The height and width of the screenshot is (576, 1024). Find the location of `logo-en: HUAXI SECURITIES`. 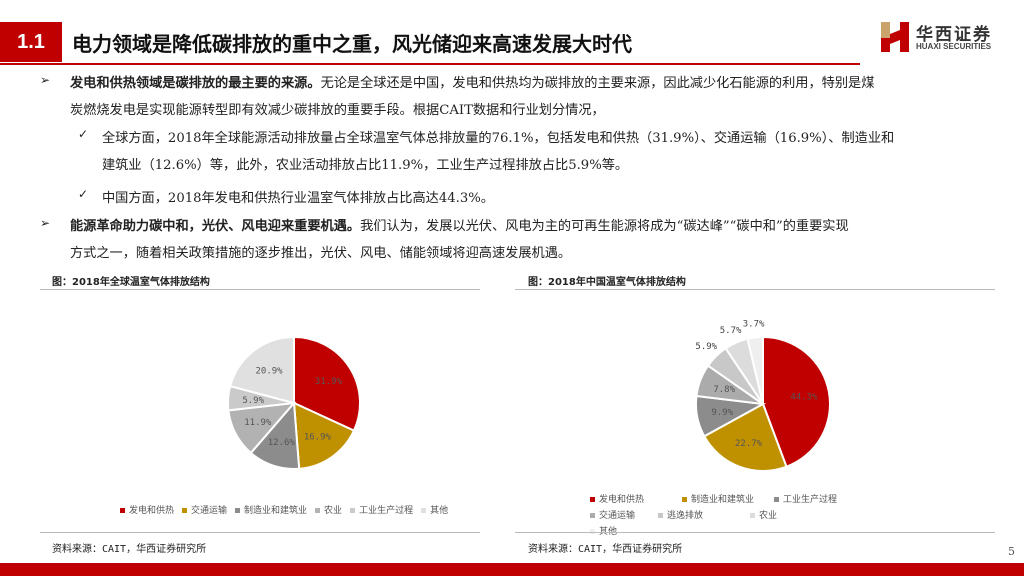

logo-en: HUAXI SECURITIES is located at coordinates (954, 46).